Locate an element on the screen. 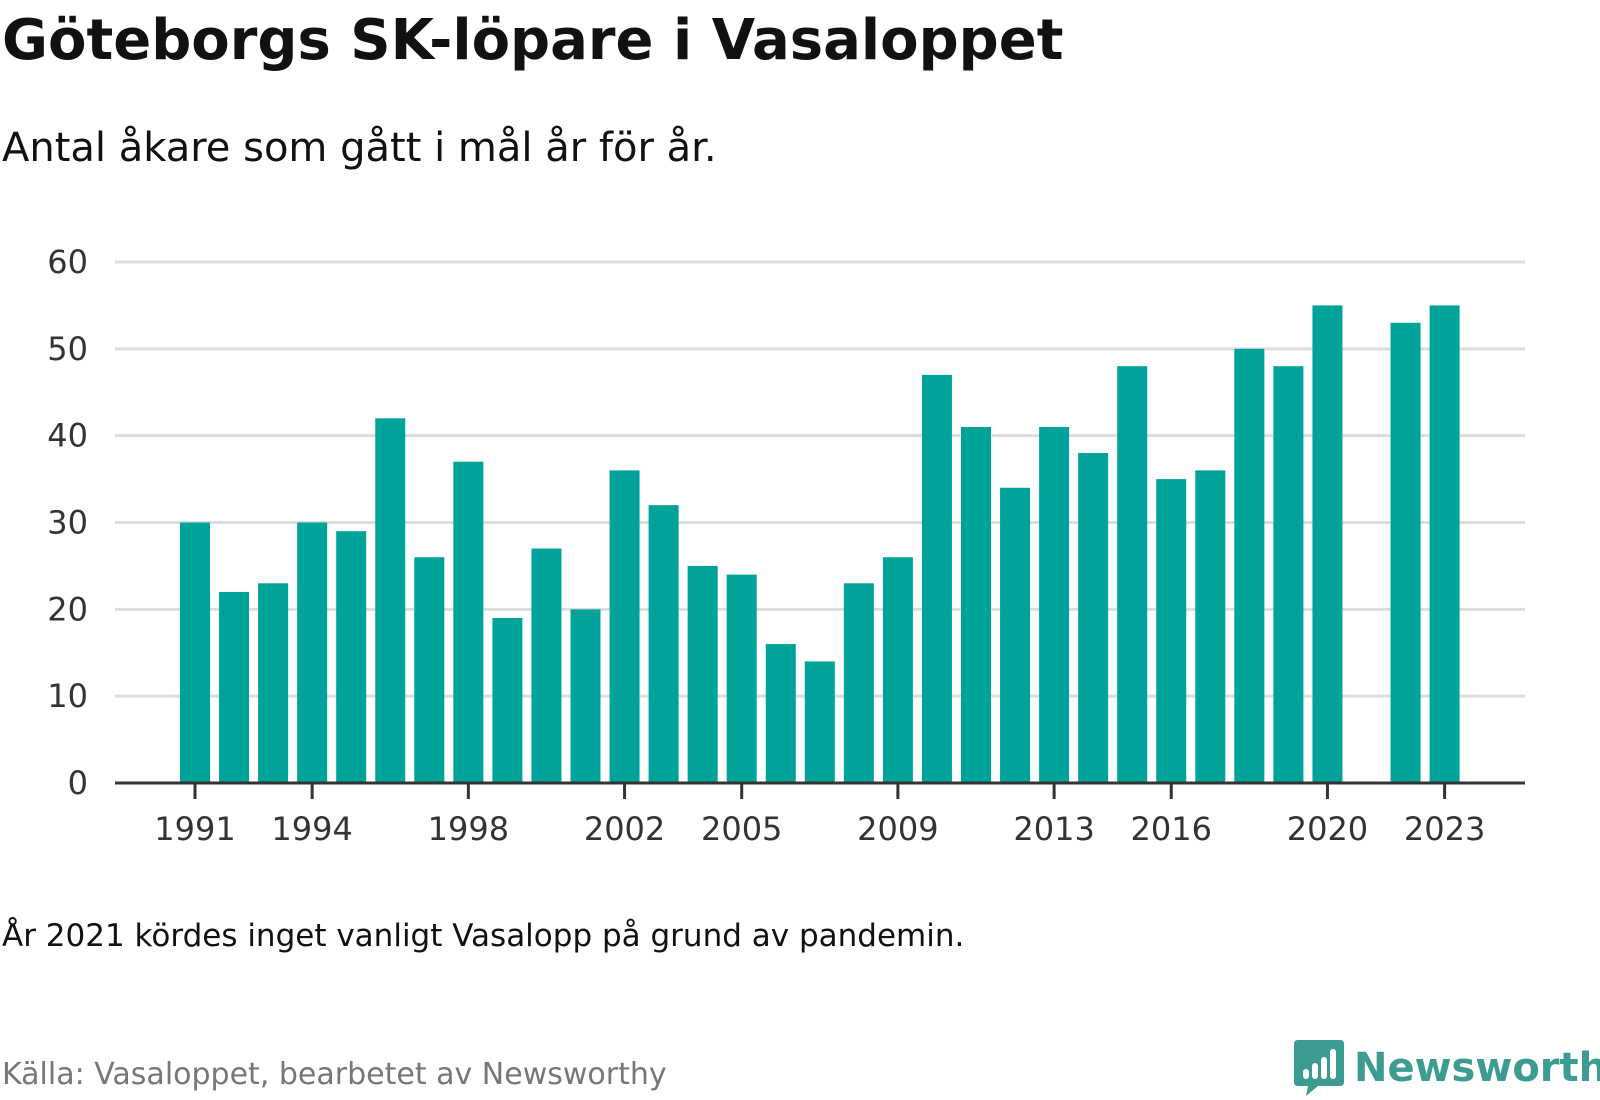  x-tick-label: 2016 is located at coordinates (1171, 829).